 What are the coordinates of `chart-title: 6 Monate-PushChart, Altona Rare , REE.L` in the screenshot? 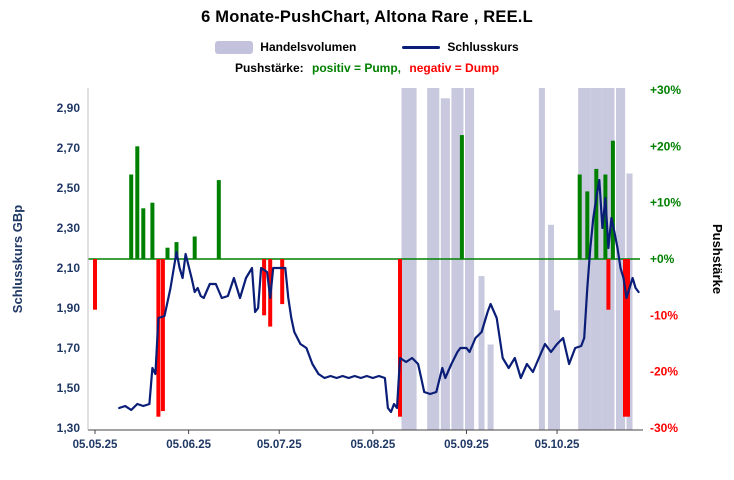 It's located at (367, 17).